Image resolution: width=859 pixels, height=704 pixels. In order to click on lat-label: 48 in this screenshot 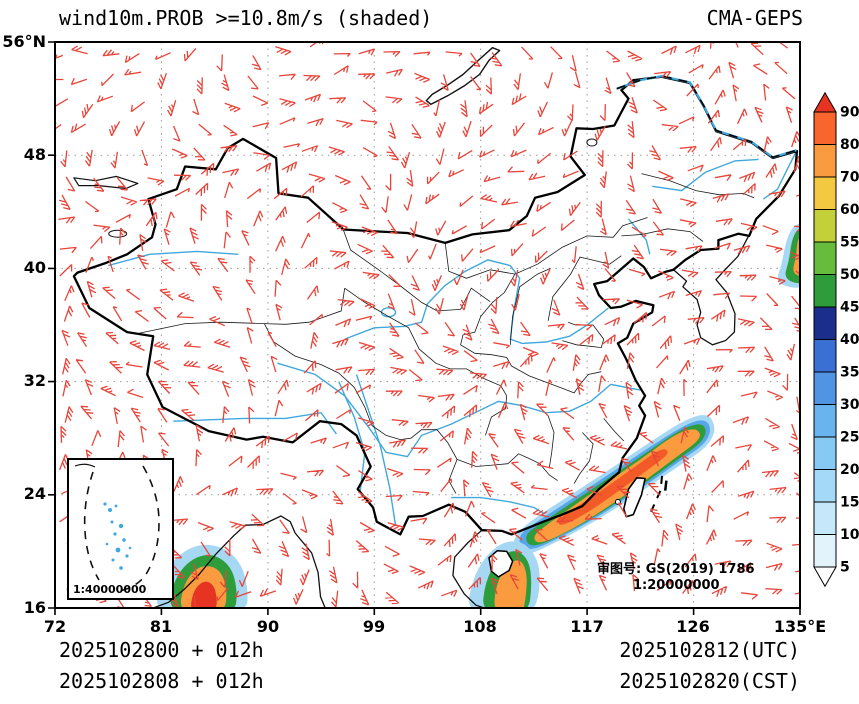, I will do `click(34, 154)`.